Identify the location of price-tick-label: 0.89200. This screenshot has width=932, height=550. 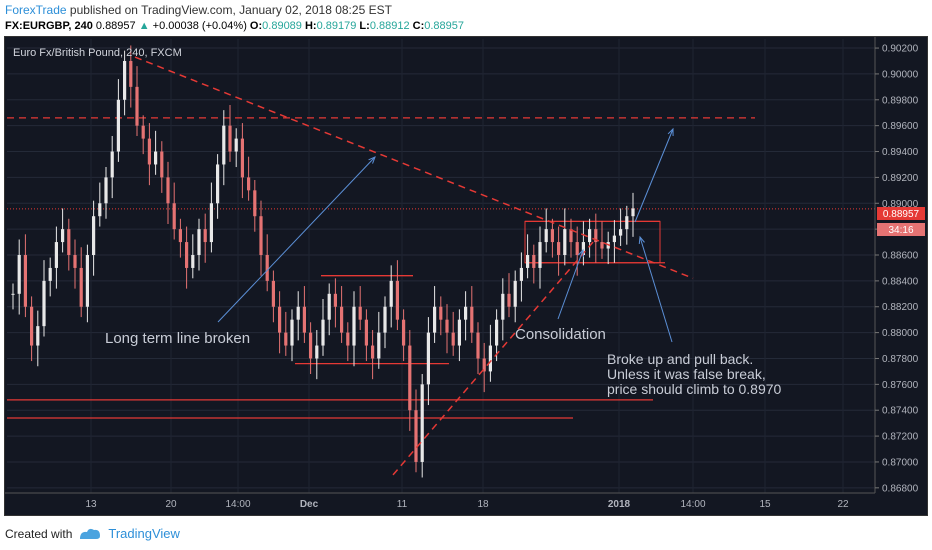
(900, 178).